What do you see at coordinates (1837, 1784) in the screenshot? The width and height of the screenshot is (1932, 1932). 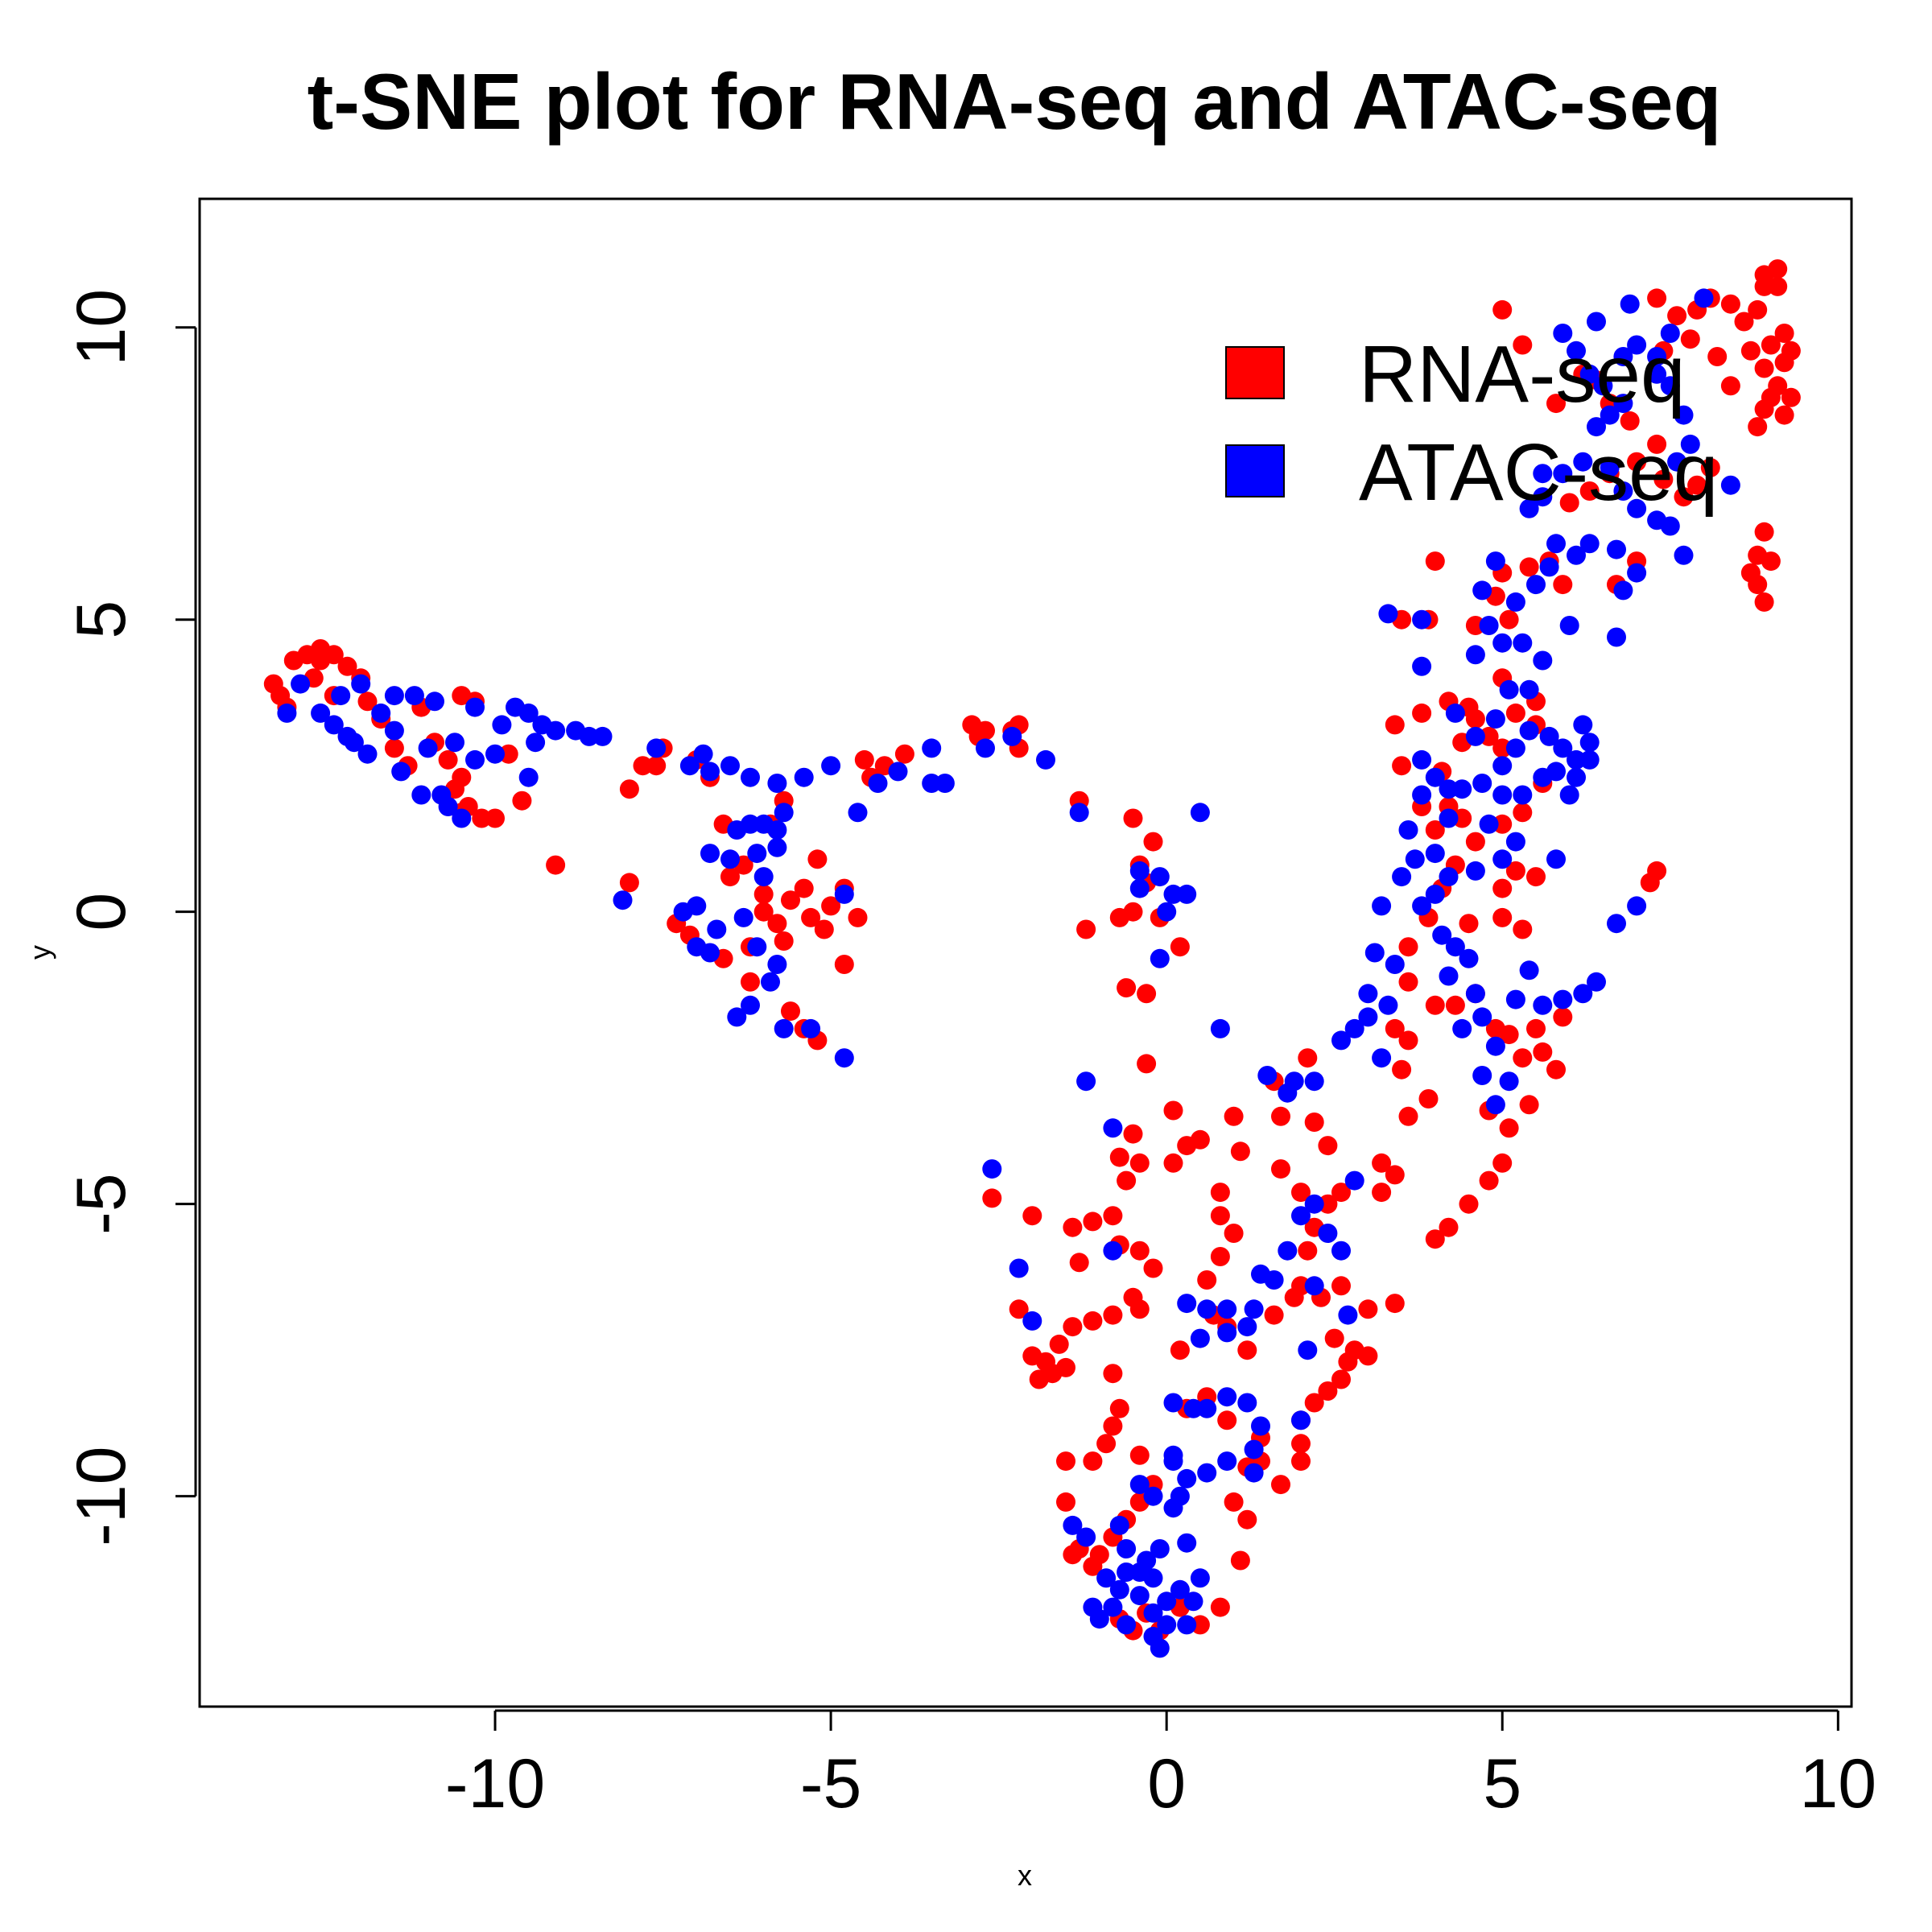 I see `x-tick-label-4: 10` at bounding box center [1837, 1784].